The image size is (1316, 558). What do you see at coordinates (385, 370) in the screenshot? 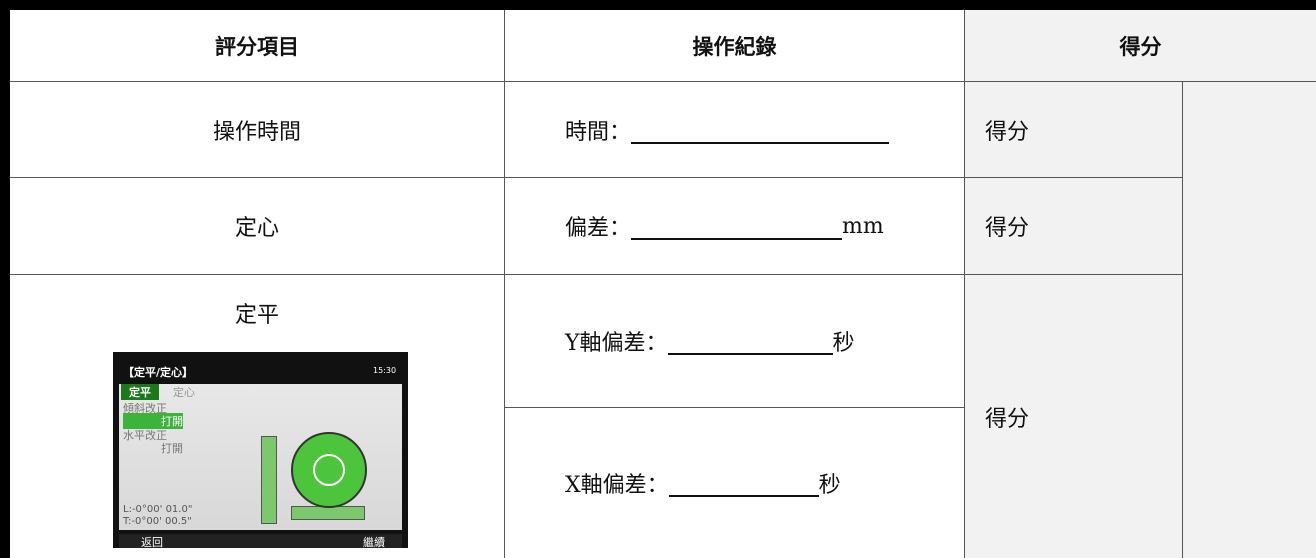
I see `screen-time: 15:30` at bounding box center [385, 370].